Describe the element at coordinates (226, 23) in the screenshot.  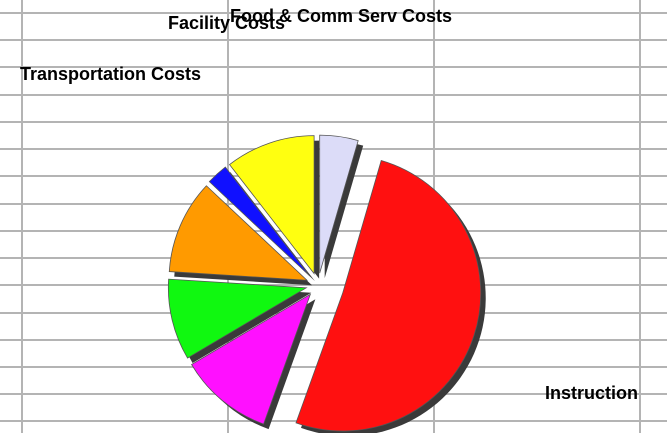
I see `slice-label: Facility Costs` at that location.